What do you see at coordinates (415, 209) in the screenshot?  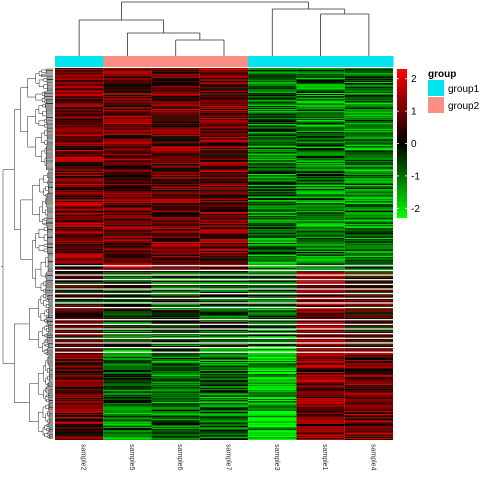 I see `color-scale-tick-label: -2` at bounding box center [415, 209].